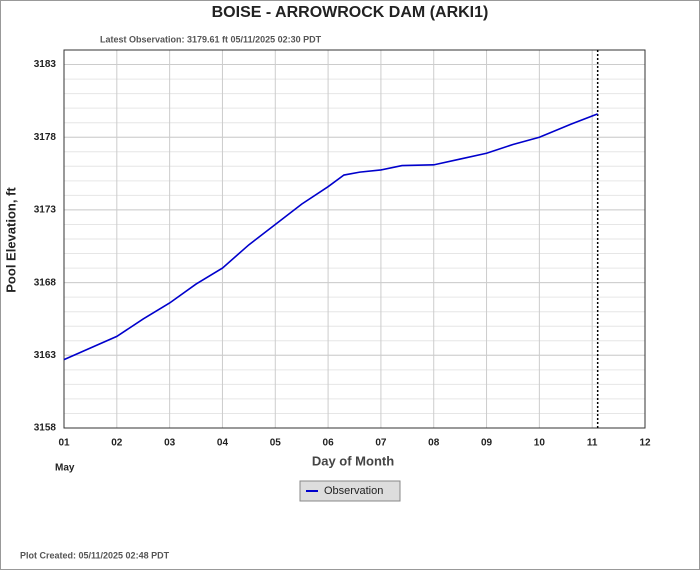  Describe the element at coordinates (45, 355) in the screenshot. I see `y-tick-label: 3163` at that location.